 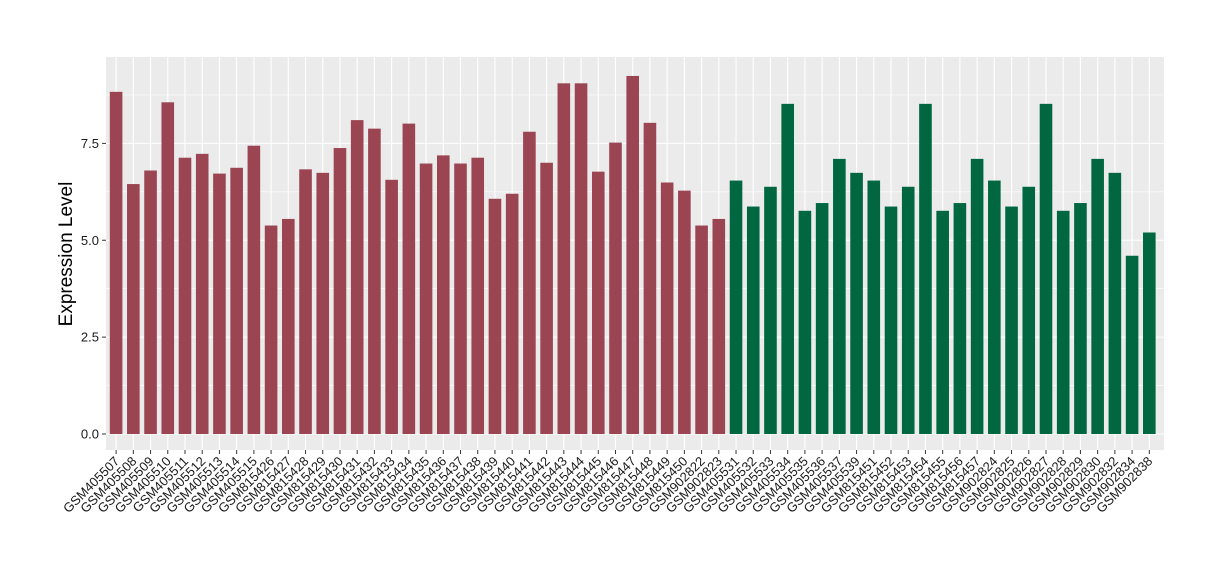 What do you see at coordinates (564, 258) in the screenshot?
I see `bar-GSM815443` at bounding box center [564, 258].